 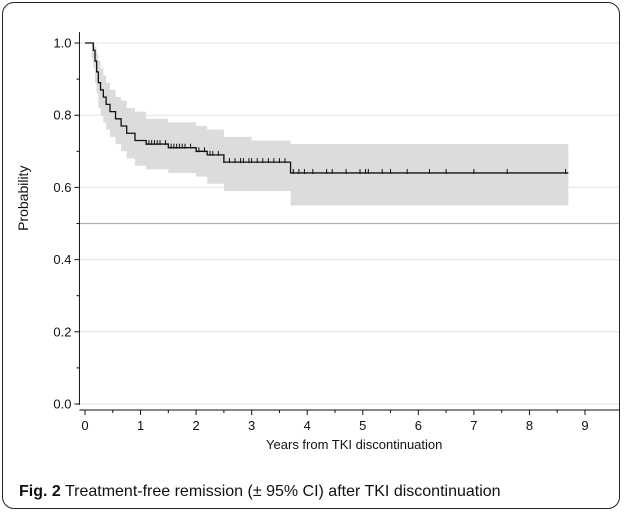 I want to click on x-tick-label-2: 2, so click(x=195, y=425).